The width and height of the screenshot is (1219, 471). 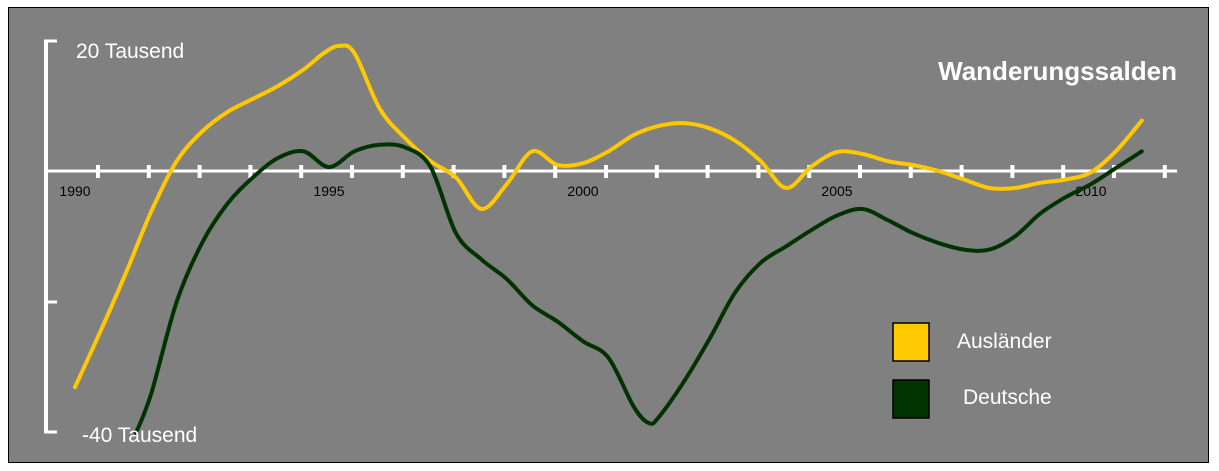 I want to click on legend: Ausländer Deutsche, so click(x=972, y=370).